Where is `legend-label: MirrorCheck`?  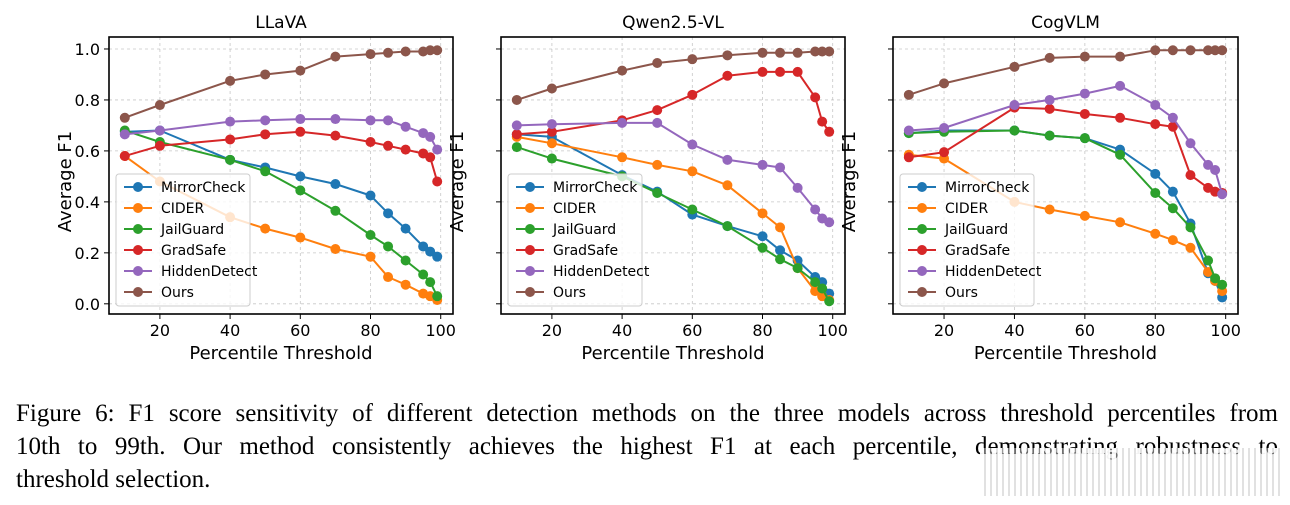
legend-label: MirrorCheck is located at coordinates (203, 188).